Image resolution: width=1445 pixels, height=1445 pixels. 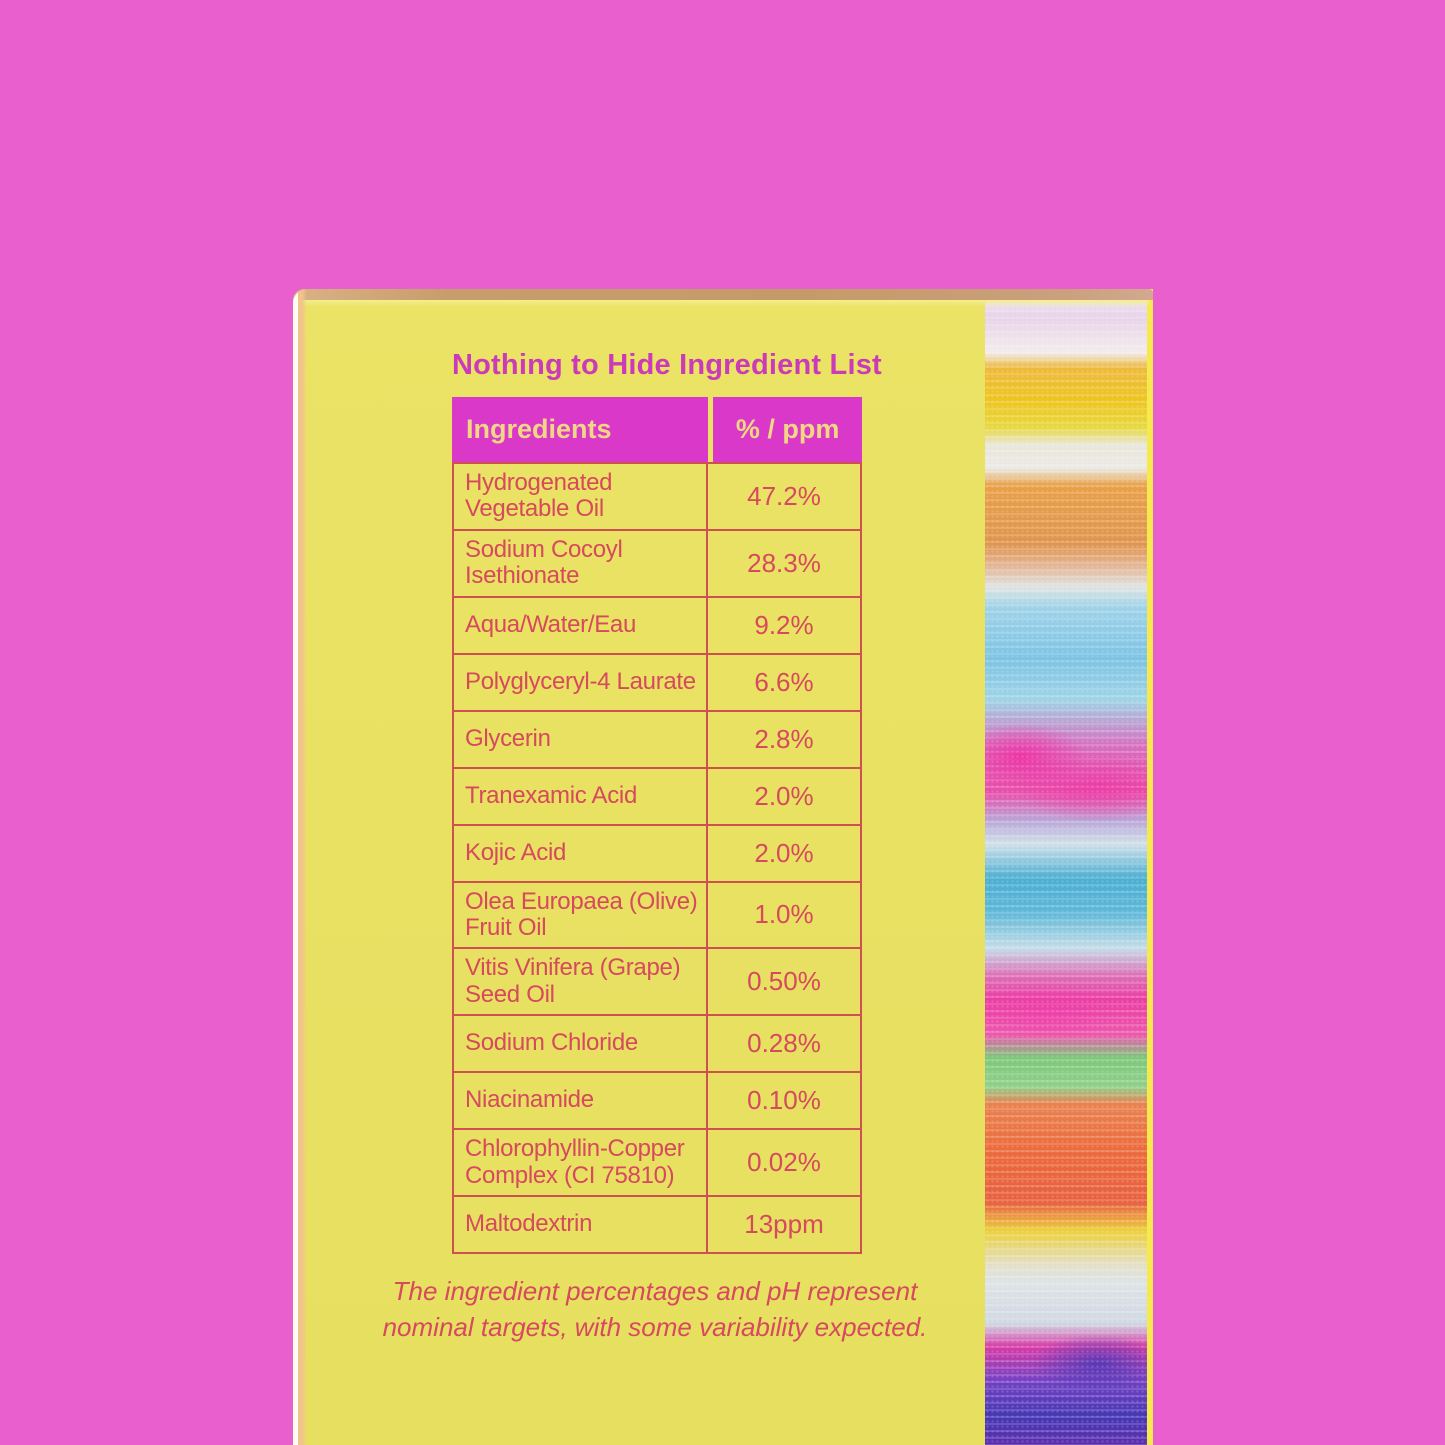 I want to click on ingredient-name: Kojic Acid, so click(x=581, y=853).